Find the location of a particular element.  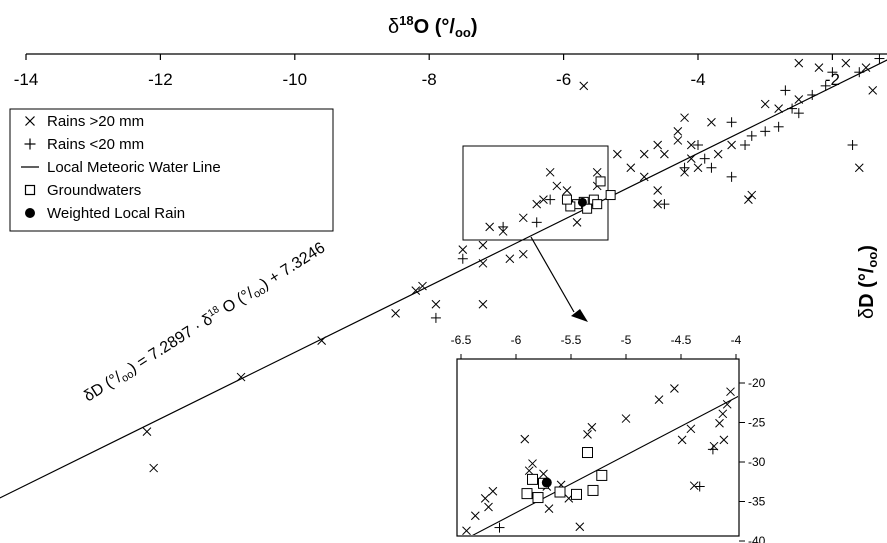

inset-y-tick-label: -35 is located at coordinates (757, 502).